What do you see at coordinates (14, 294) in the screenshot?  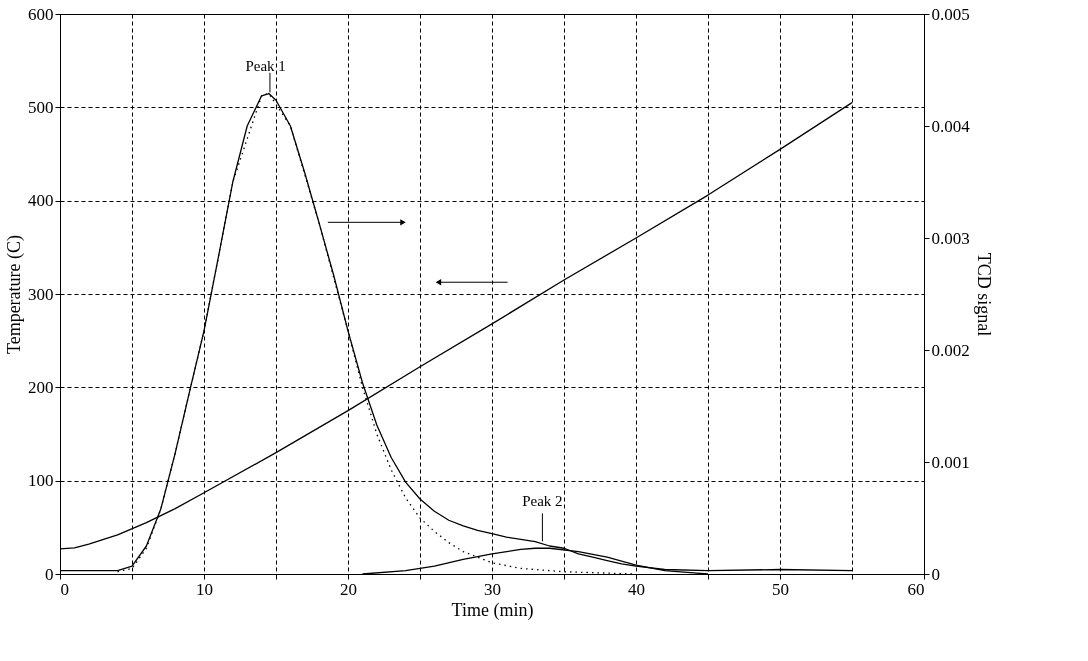 I see `y-axis-title: Temperature (C)` at bounding box center [14, 294].